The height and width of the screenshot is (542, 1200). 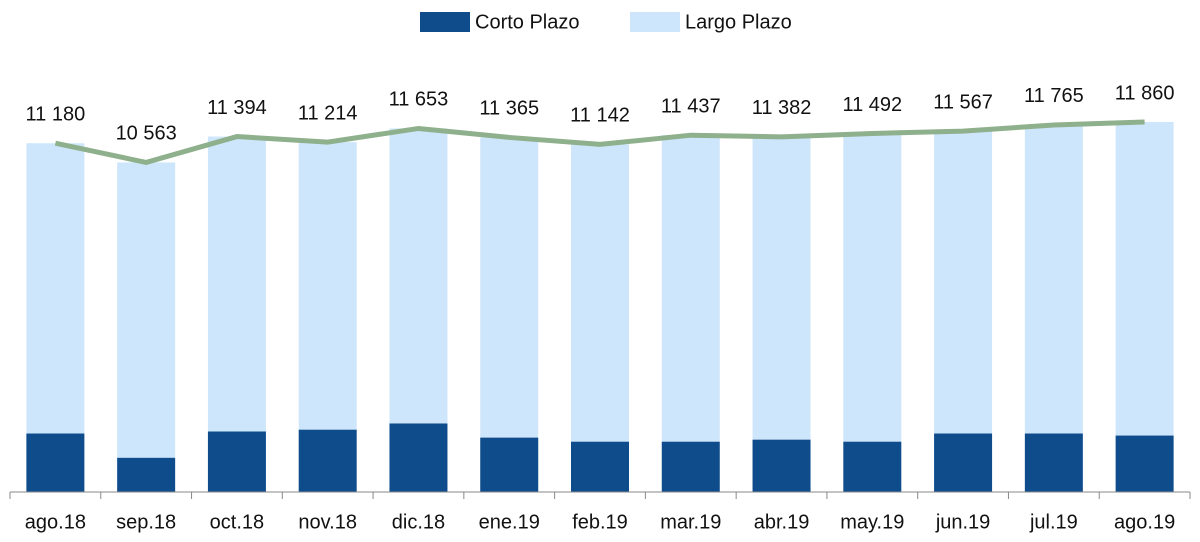 What do you see at coordinates (963, 522) in the screenshot?
I see `x-tick-label: jun.19` at bounding box center [963, 522].